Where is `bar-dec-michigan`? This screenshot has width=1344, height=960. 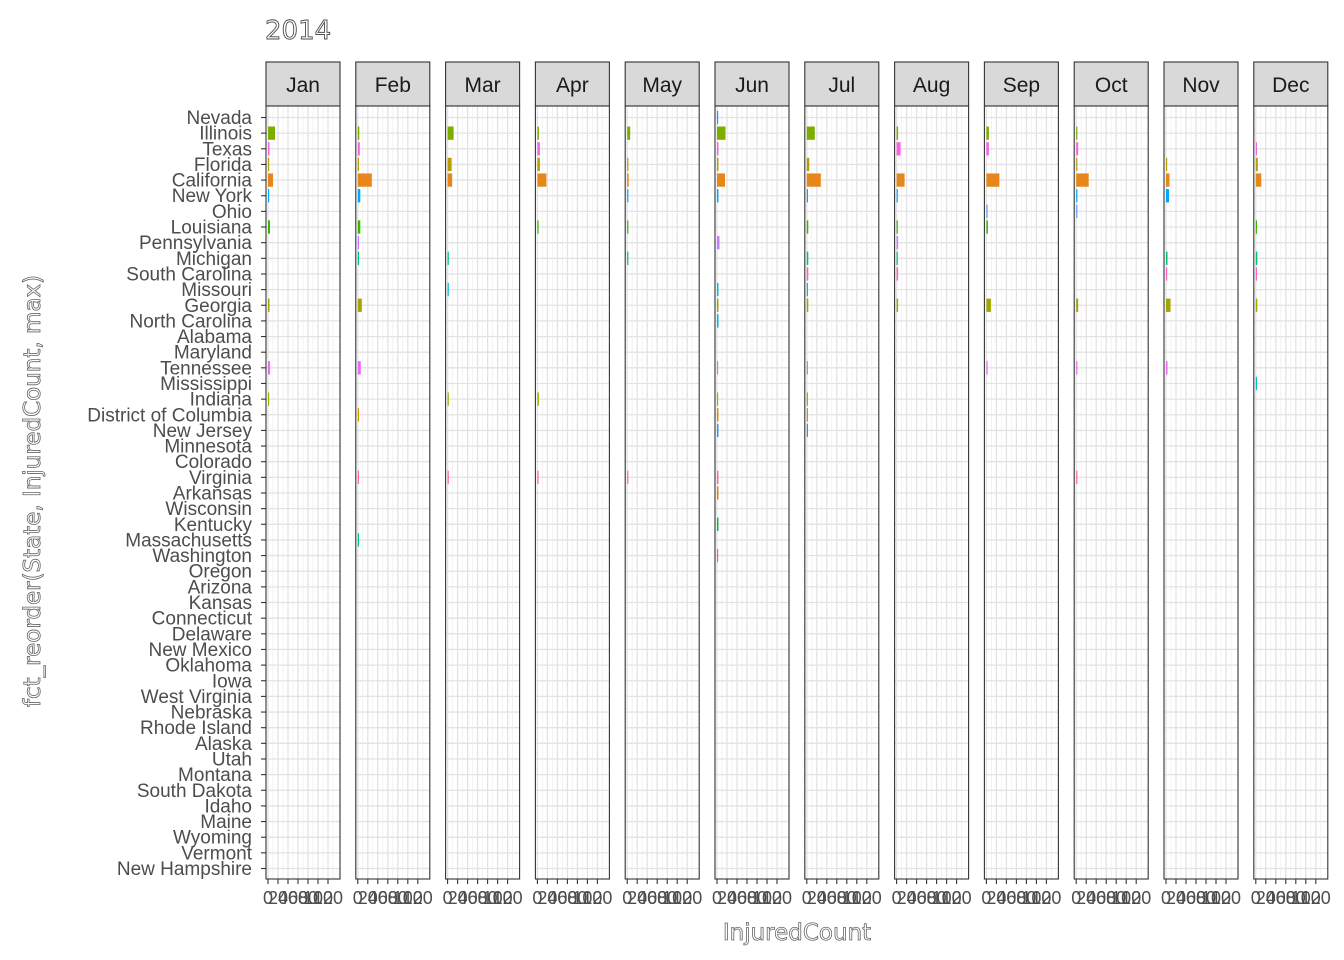
bar-dec-michigan is located at coordinates (1256, 258).